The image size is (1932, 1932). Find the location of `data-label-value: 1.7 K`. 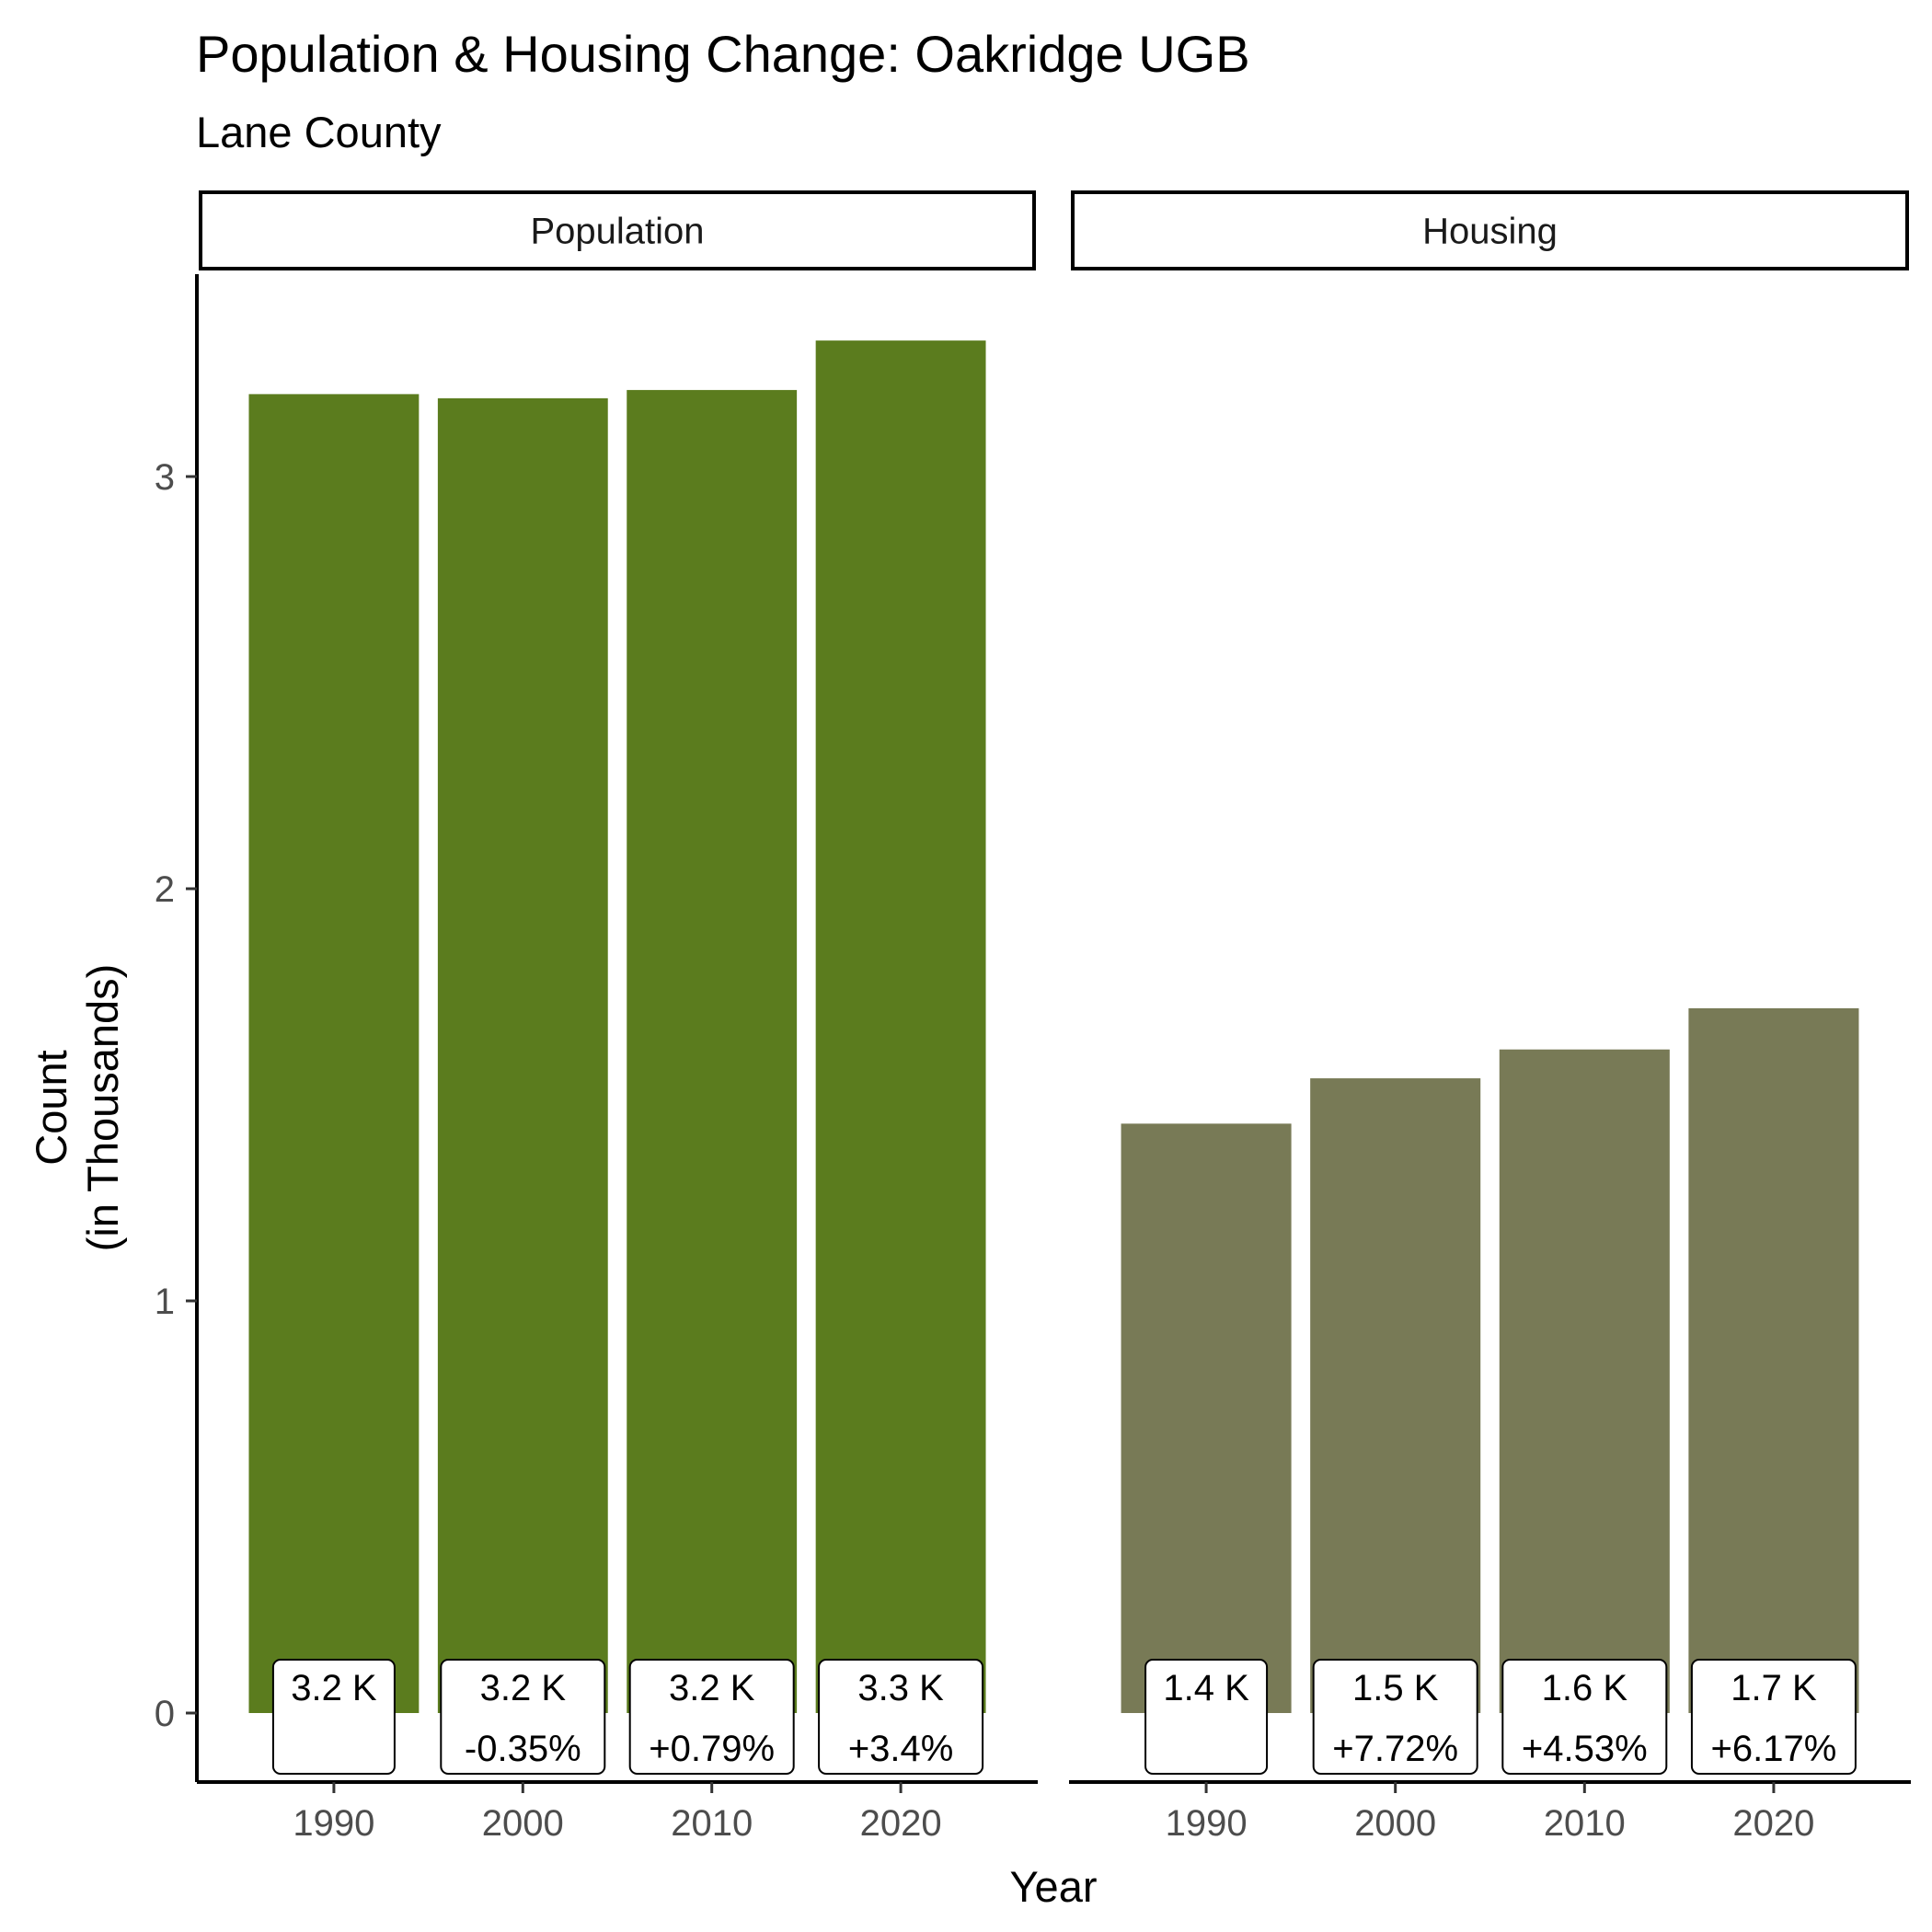

data-label-value: 1.7 K is located at coordinates (1774, 1688).